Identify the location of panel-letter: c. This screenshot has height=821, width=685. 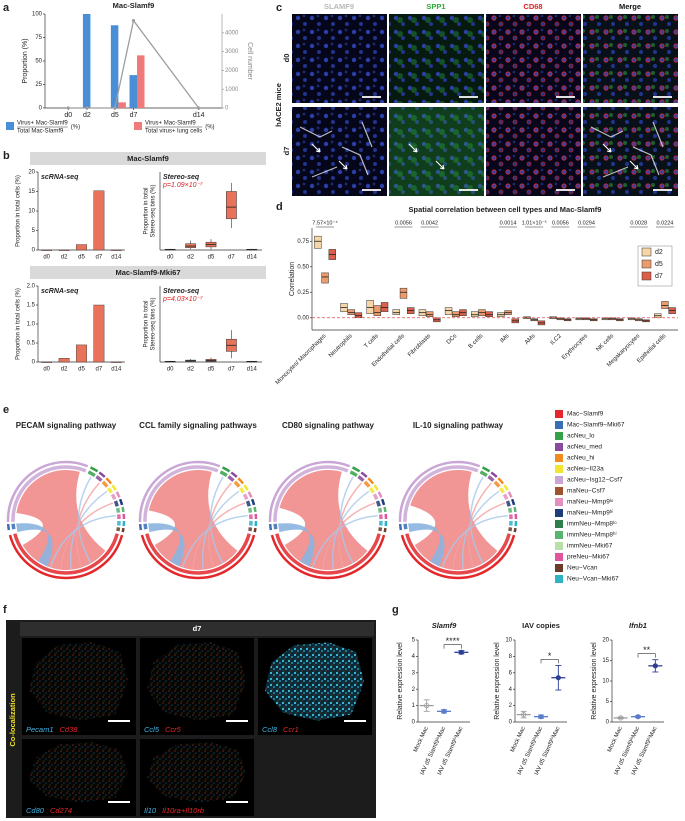
(279, 8).